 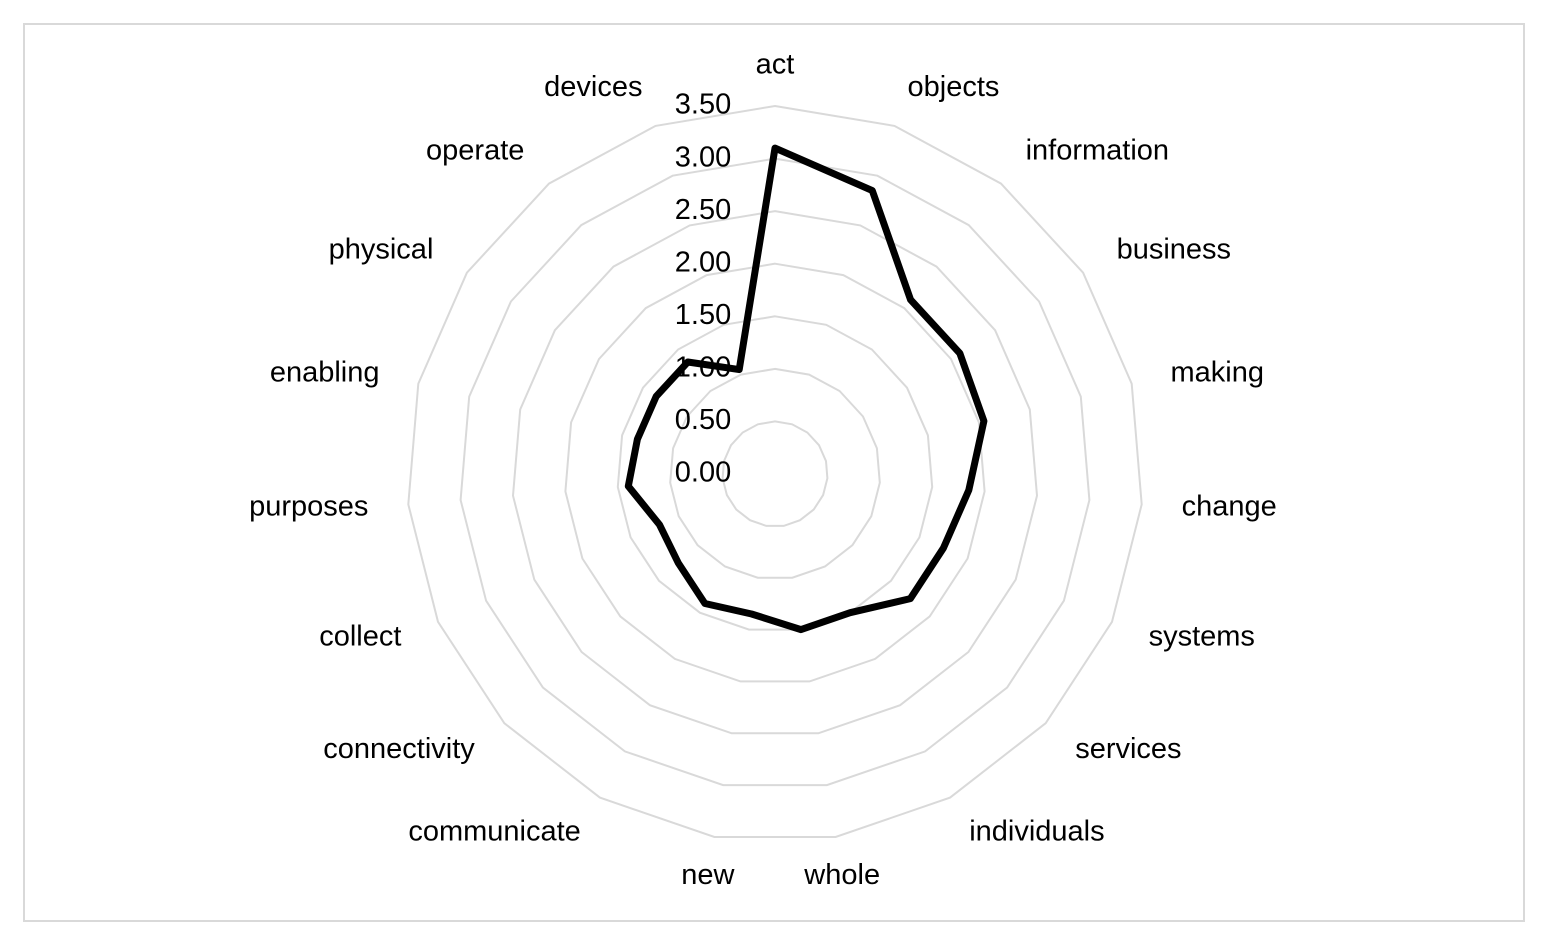 I want to click on tick-label-7: 3.50, so click(x=703, y=105).